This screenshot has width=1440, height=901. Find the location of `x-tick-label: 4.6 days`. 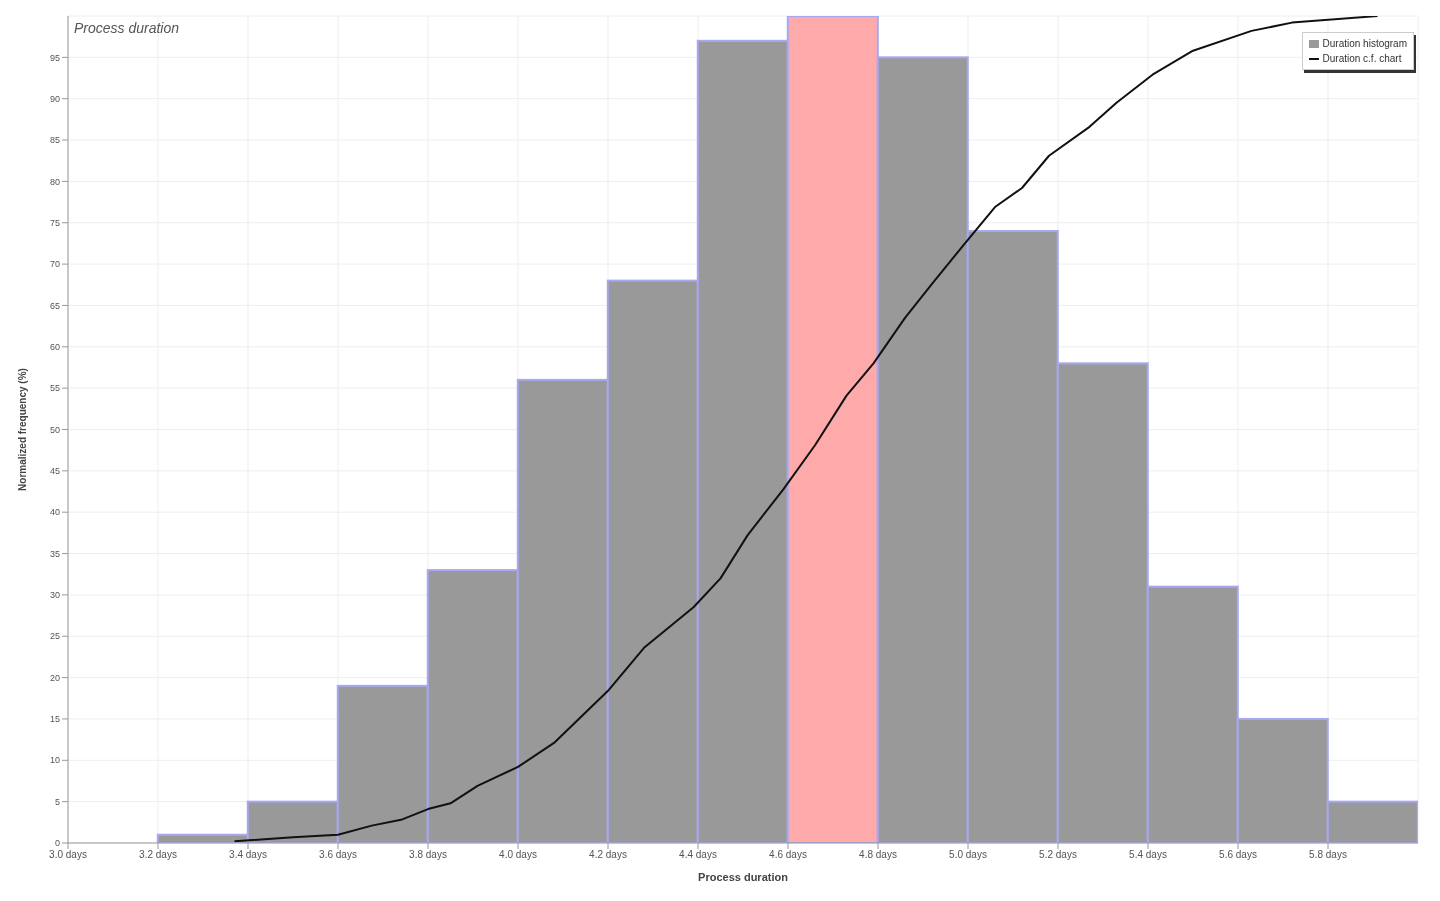

x-tick-label: 4.6 days is located at coordinates (788, 855).